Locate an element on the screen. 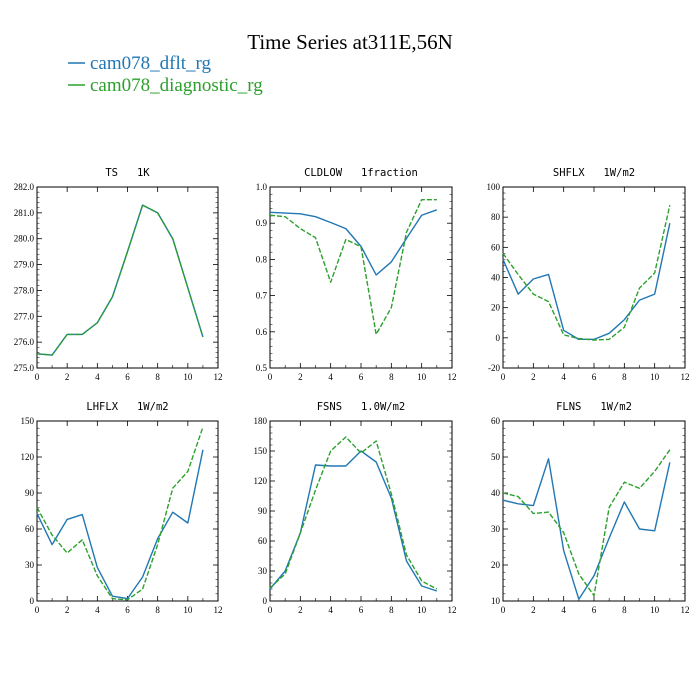  panel-title: FLNS 1W/m2 is located at coordinates (594, 407).